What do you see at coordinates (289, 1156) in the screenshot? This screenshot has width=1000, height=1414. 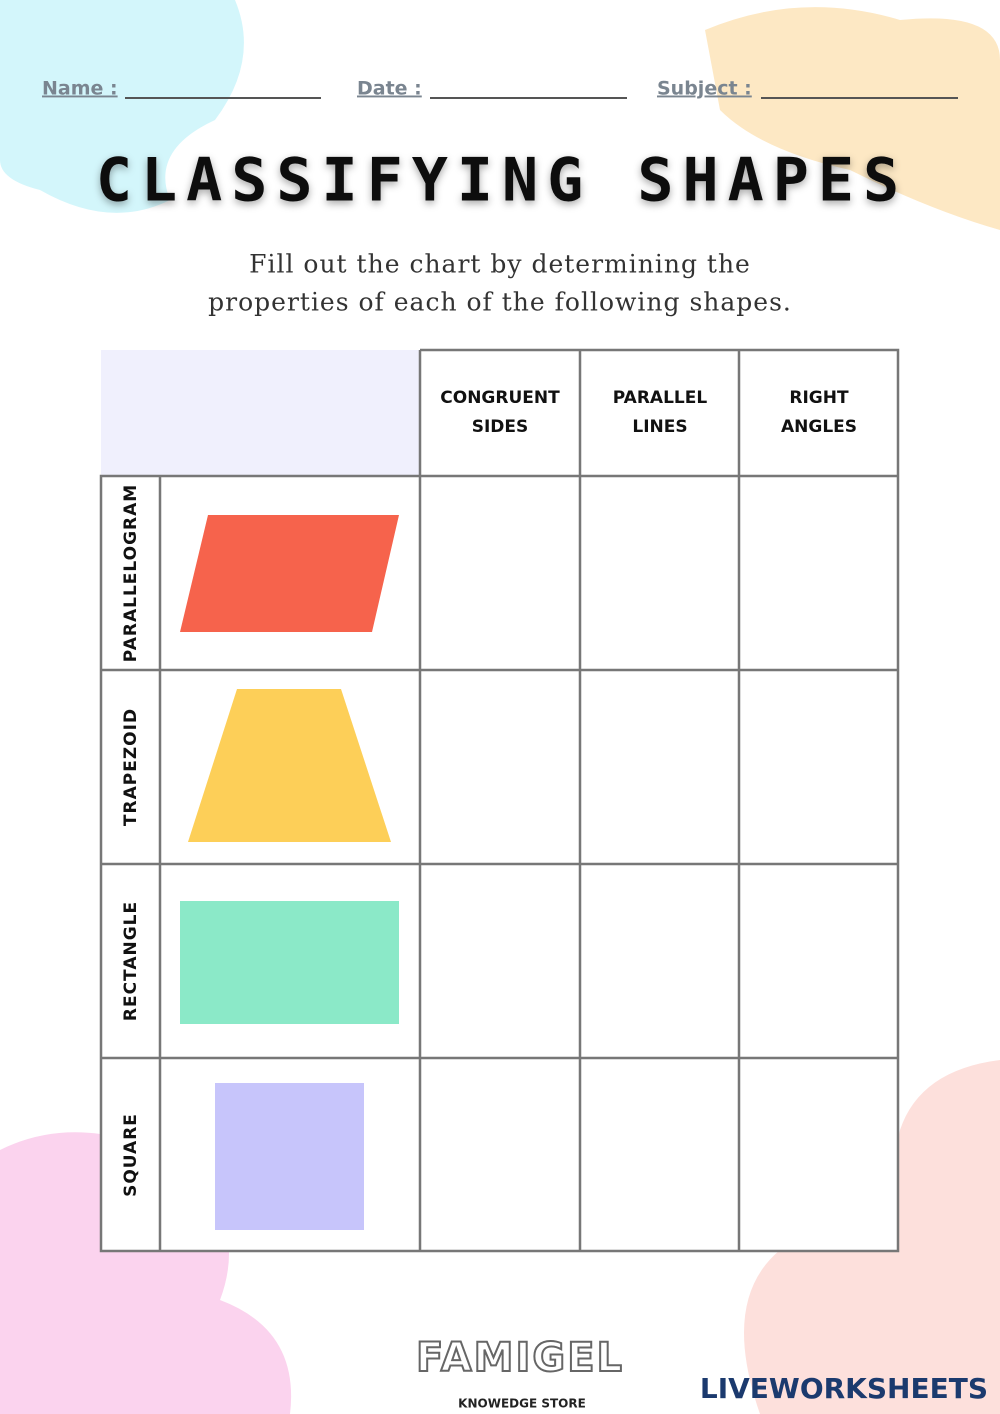 I see `square` at bounding box center [289, 1156].